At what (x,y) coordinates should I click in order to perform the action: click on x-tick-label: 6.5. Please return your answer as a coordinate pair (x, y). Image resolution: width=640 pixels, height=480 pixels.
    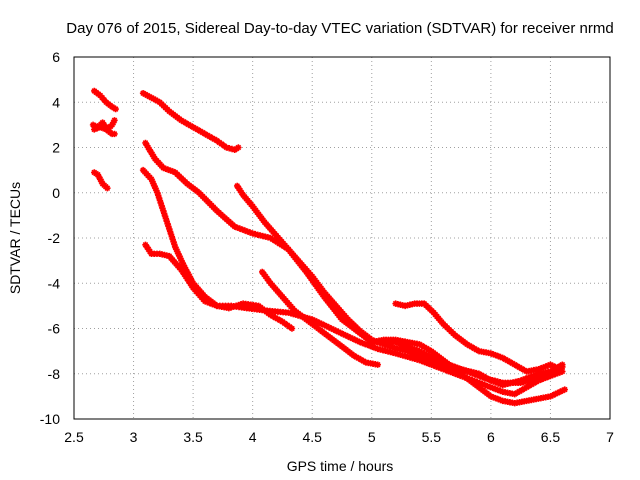
    Looking at the image, I should click on (551, 437).